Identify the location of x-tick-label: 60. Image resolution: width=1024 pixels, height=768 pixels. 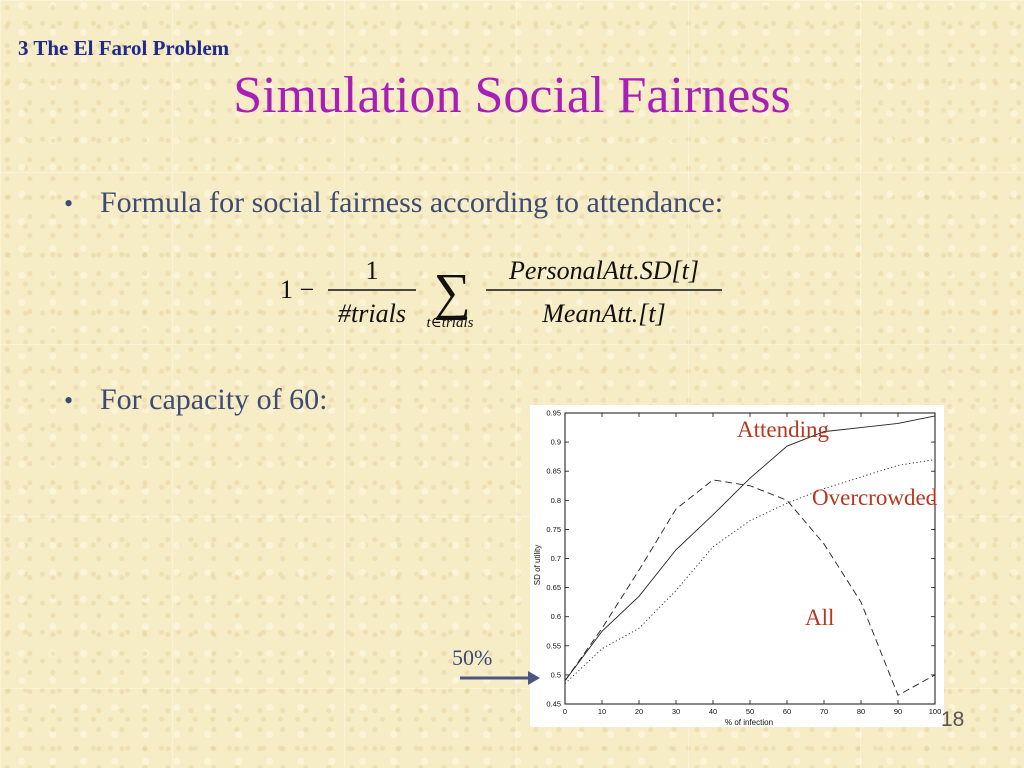
(787, 711).